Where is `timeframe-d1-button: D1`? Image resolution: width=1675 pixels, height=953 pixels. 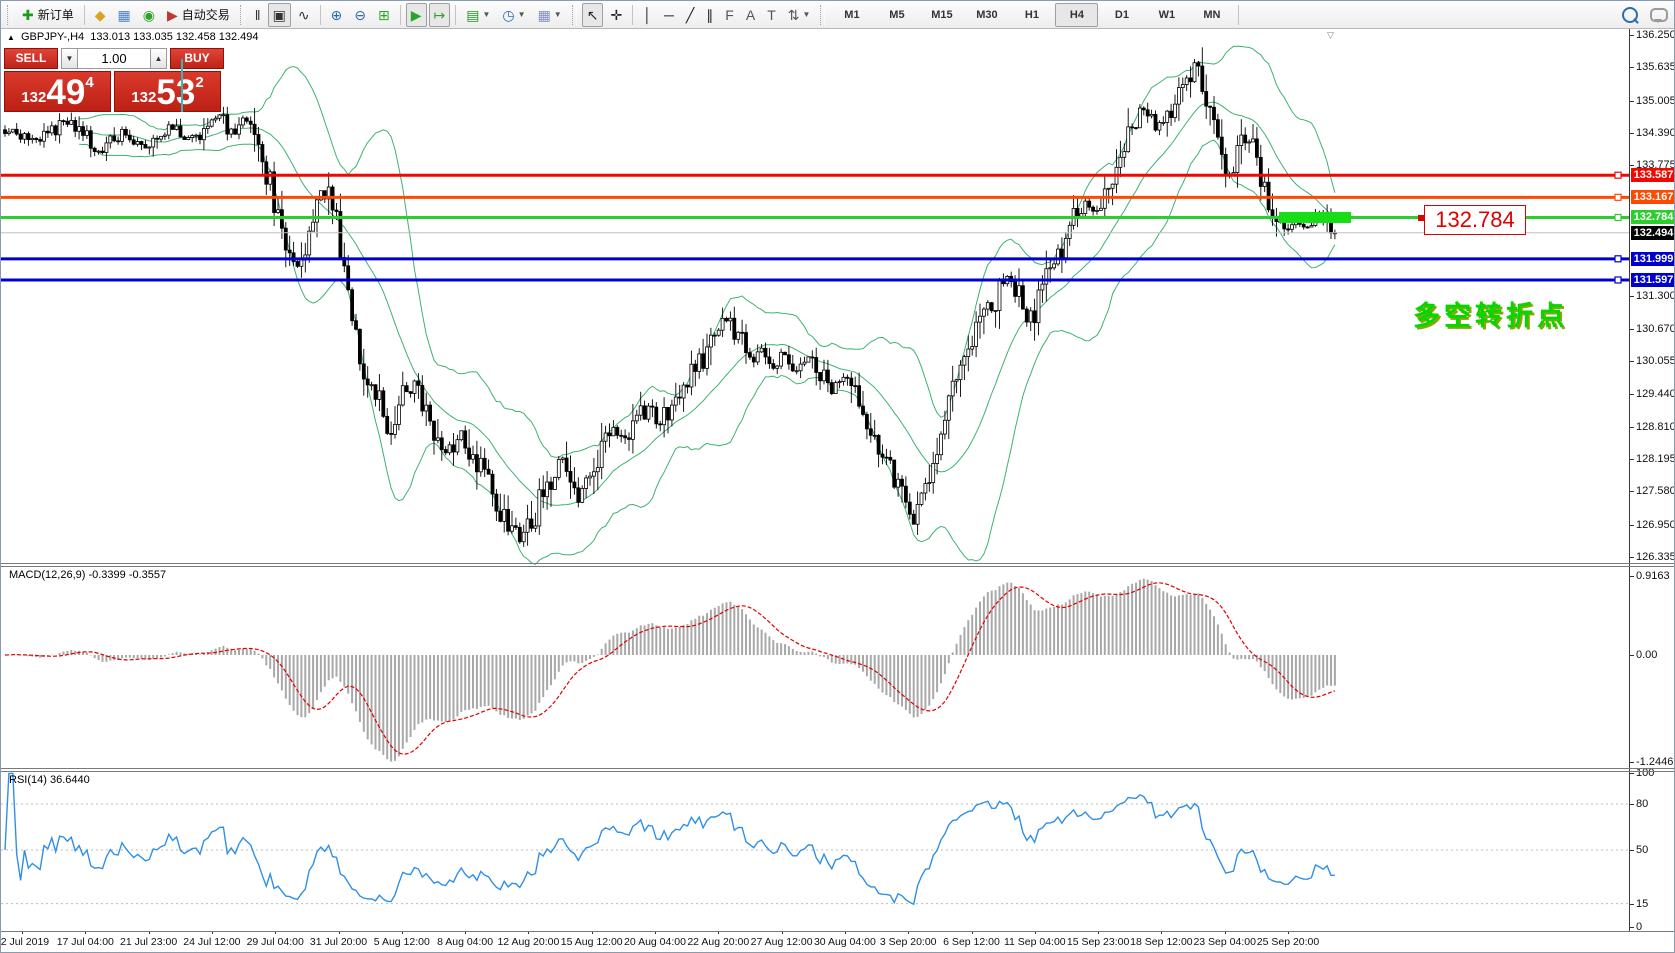 timeframe-d1-button: D1 is located at coordinates (1121, 14).